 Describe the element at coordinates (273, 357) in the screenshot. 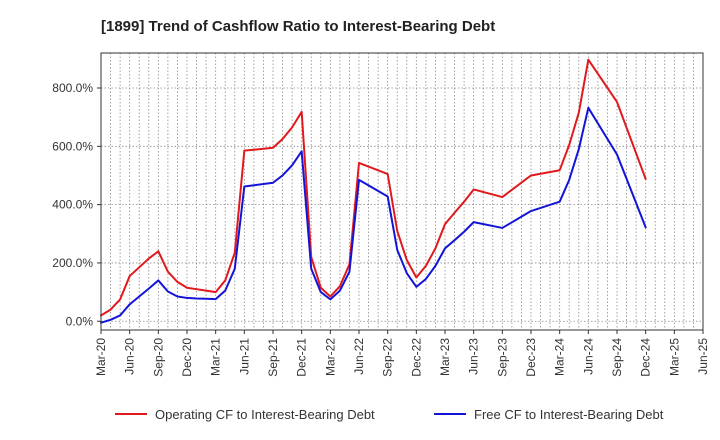

I see `x-tick-label: Sep-21` at that location.